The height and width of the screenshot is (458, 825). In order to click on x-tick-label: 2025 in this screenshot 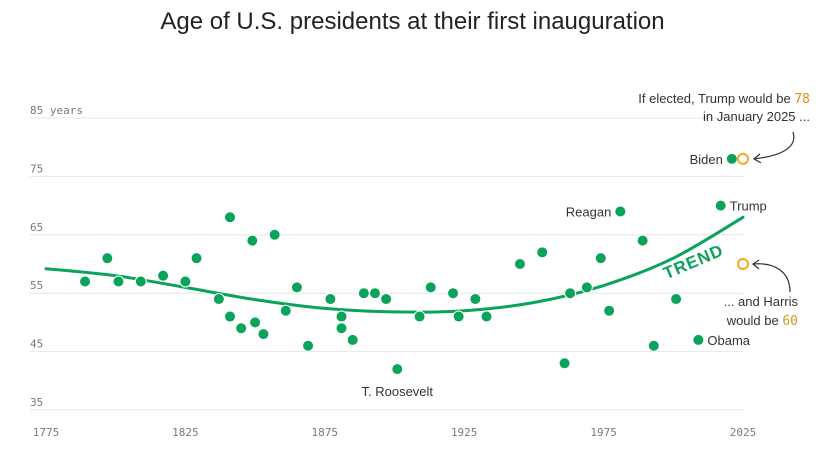, I will do `click(743, 432)`.